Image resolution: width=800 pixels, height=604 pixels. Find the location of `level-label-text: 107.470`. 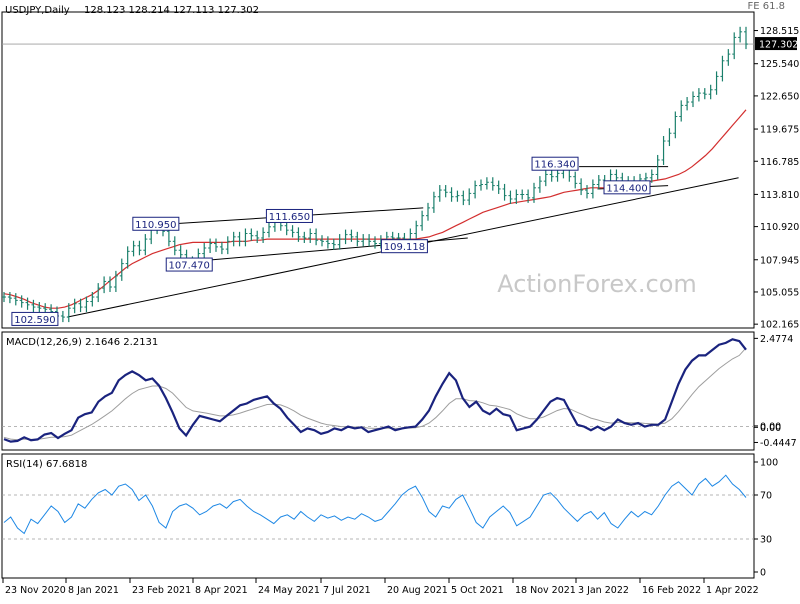

level-label-text: 107.470 is located at coordinates (189, 266).